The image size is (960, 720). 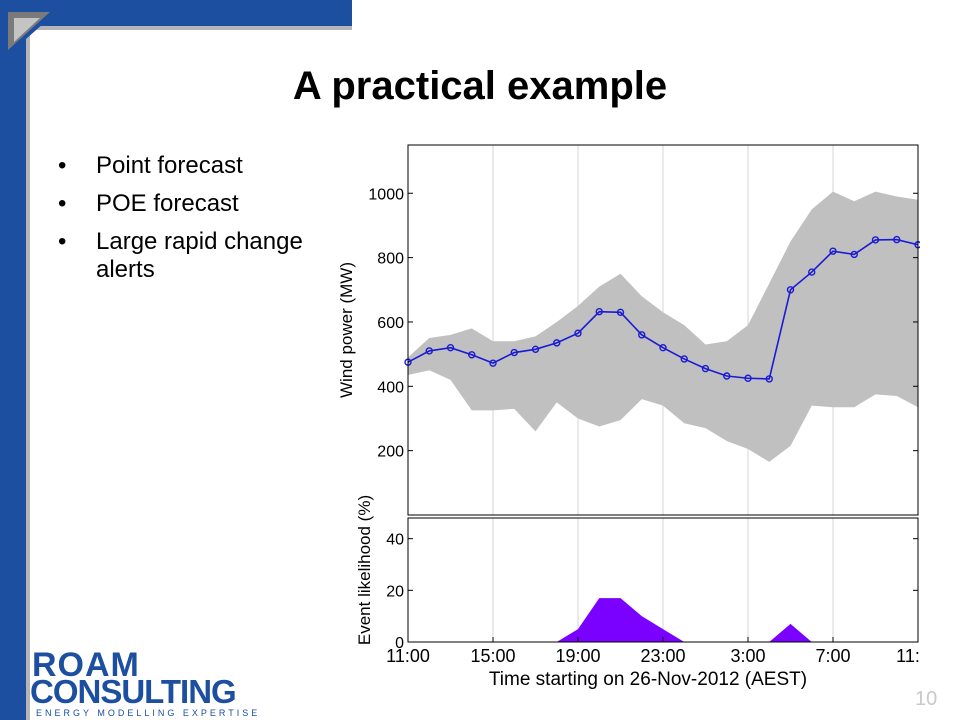 I want to click on point-forecast-line, so click(x=663, y=309).